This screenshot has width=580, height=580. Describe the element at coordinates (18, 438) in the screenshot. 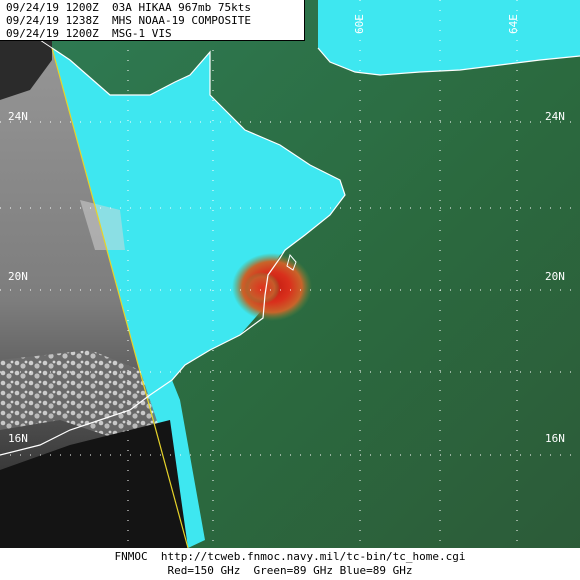

I see `lat-label-16n-left: 16N` at that location.